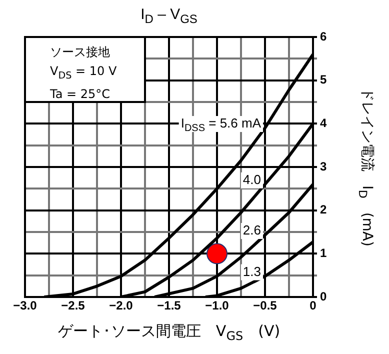 This screenshot has height=354, width=389. I want to click on condition-box: ソース接地 V$_{DS}$ = 10 V Ta = 25°C, so click(85, 69).